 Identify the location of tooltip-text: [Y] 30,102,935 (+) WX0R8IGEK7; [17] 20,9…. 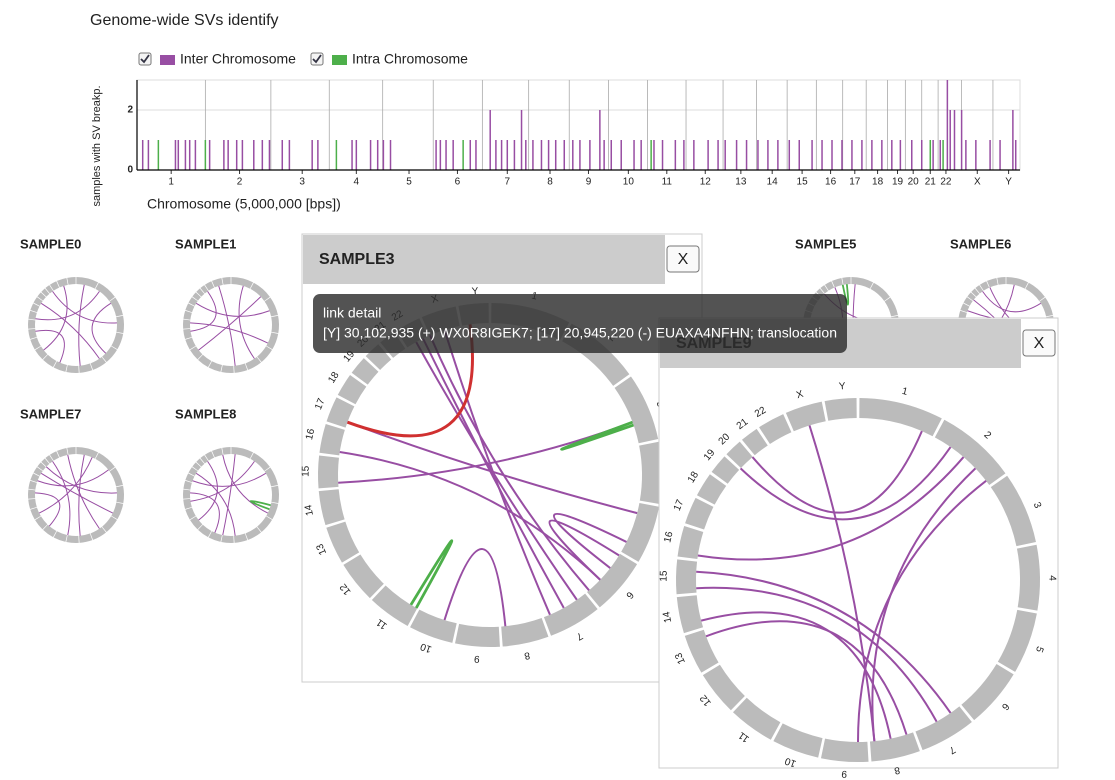
(580, 333).